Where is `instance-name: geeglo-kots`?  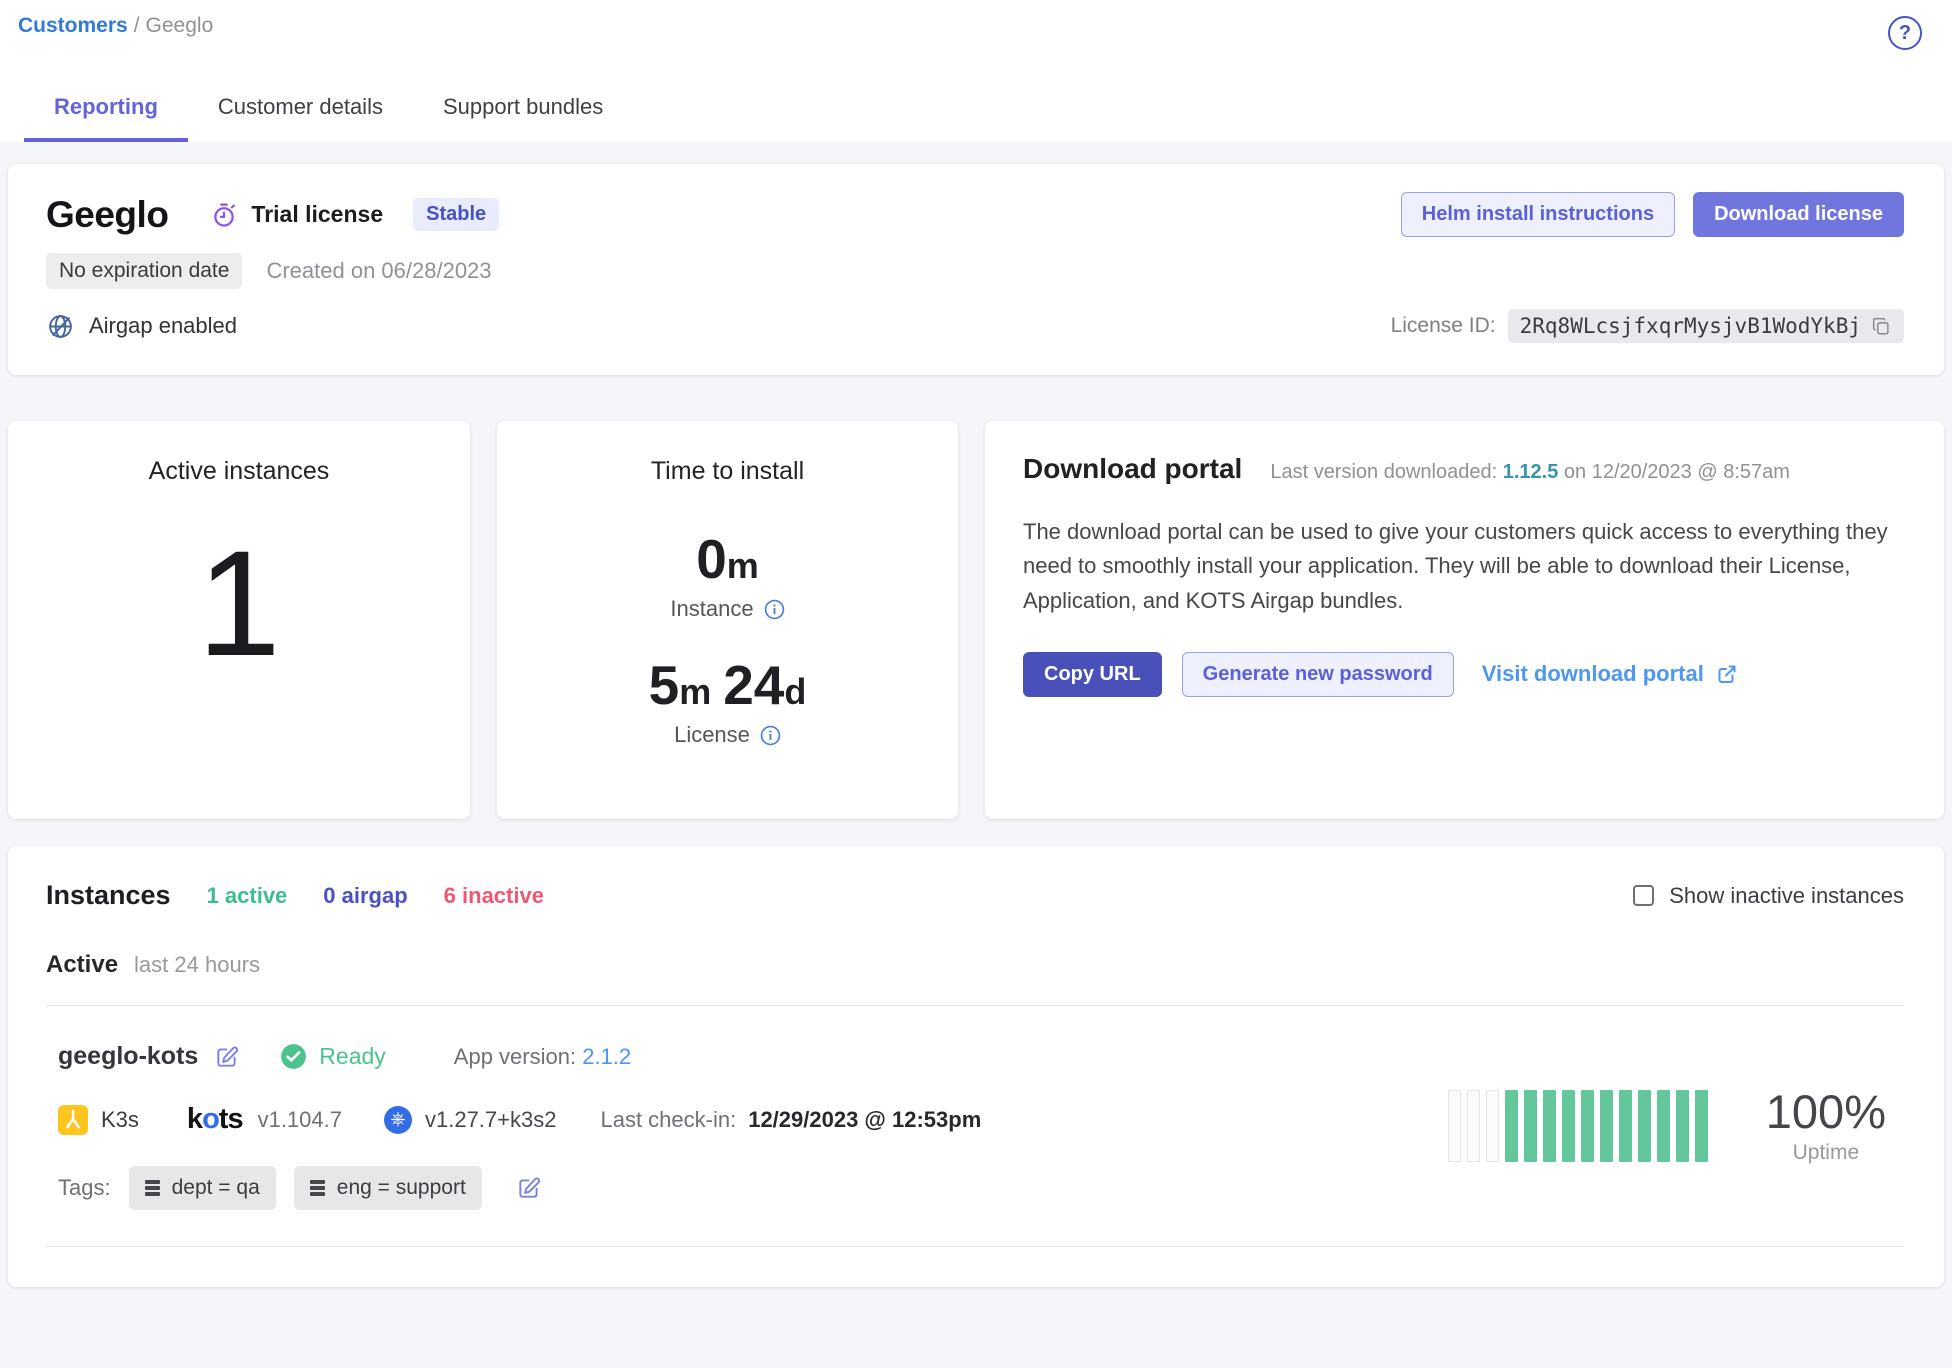
instance-name: geeglo-kots is located at coordinates (128, 1056).